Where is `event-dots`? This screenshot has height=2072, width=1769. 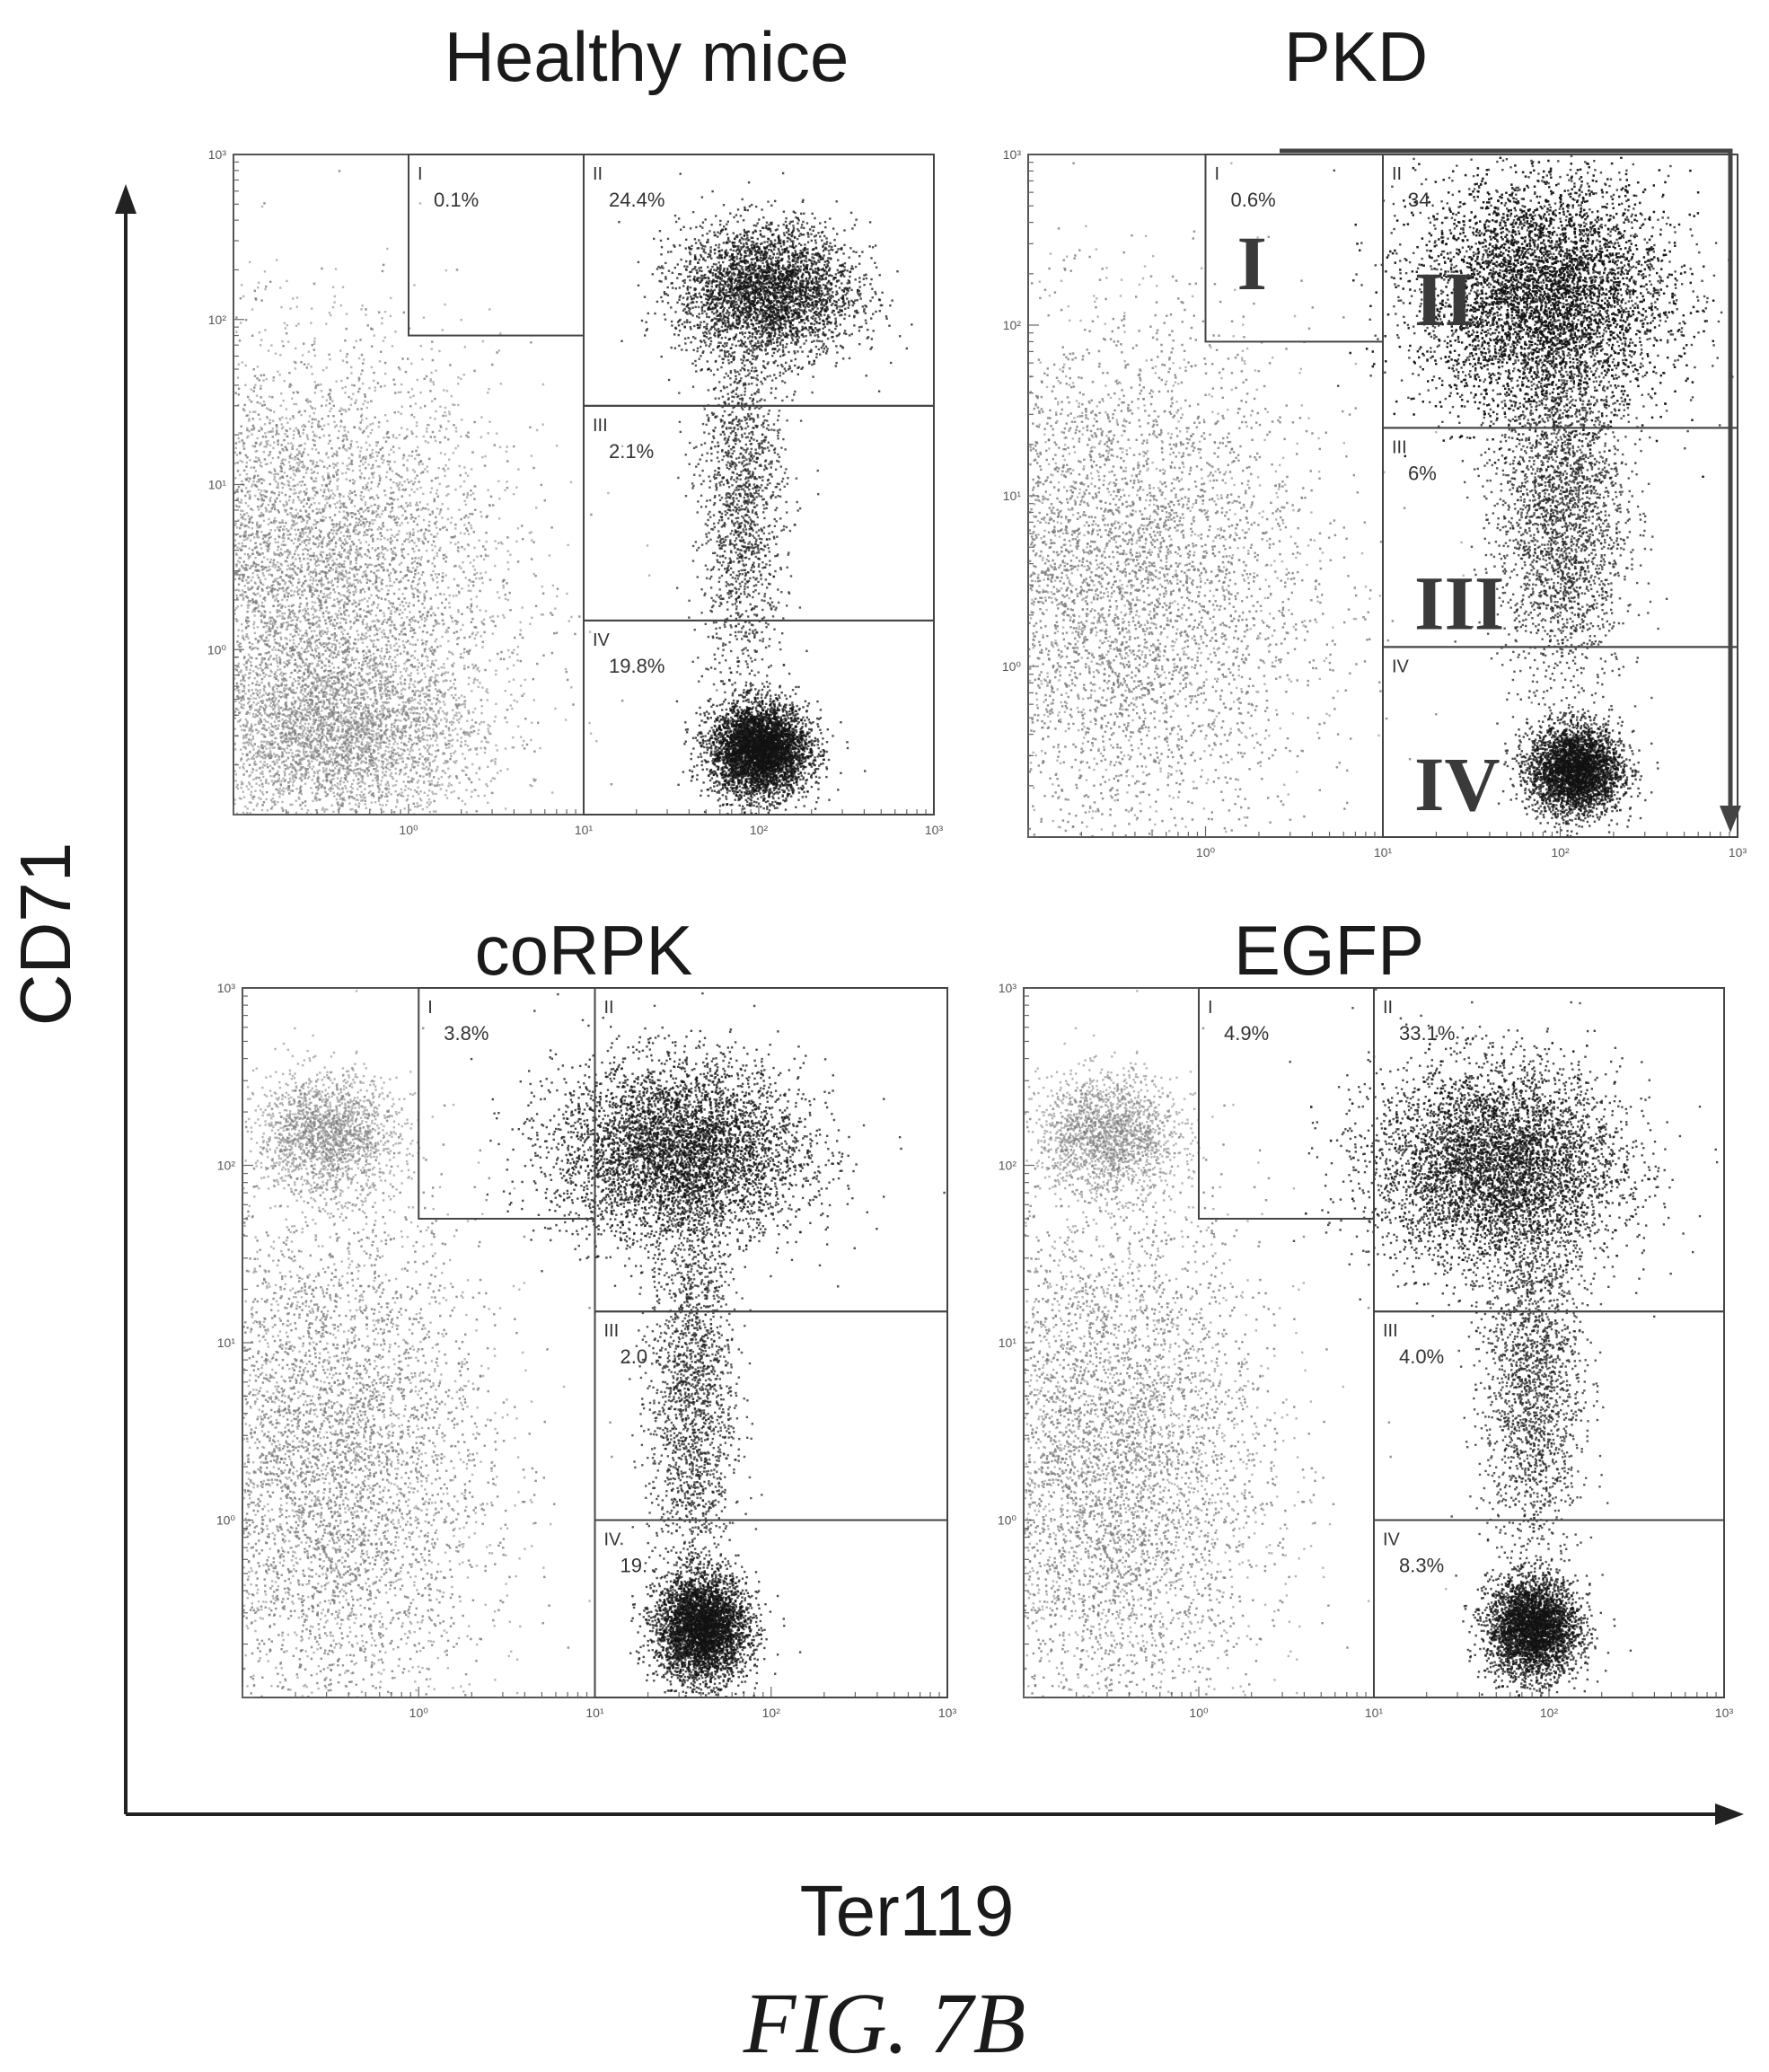
event-dots is located at coordinates (573, 493).